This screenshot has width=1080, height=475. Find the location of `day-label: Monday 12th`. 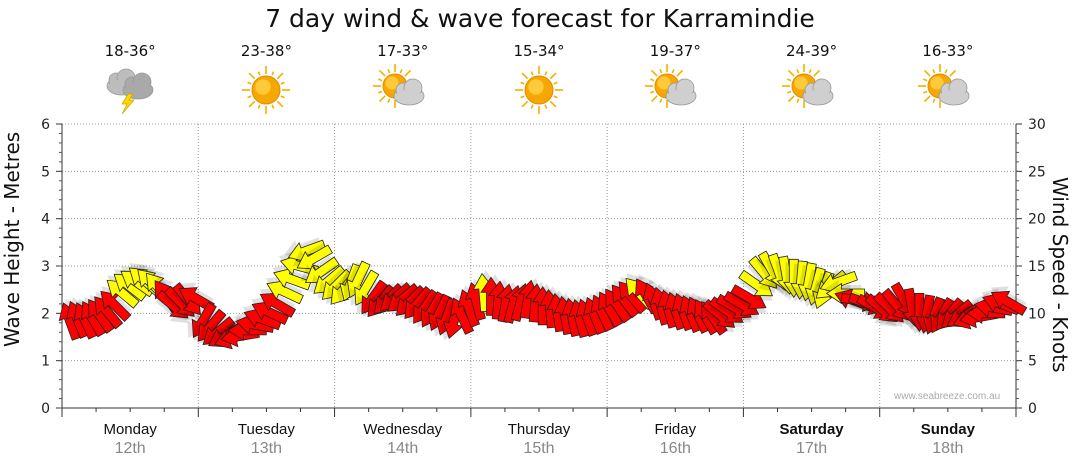

day-label: Monday 12th is located at coordinates (130, 439).